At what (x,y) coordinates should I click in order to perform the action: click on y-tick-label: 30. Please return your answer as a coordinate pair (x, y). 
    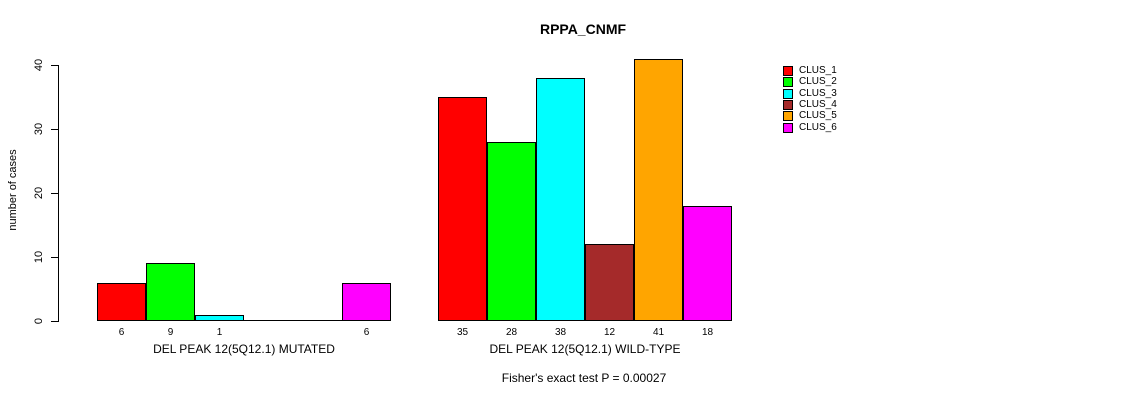
    Looking at the image, I should click on (39, 129).